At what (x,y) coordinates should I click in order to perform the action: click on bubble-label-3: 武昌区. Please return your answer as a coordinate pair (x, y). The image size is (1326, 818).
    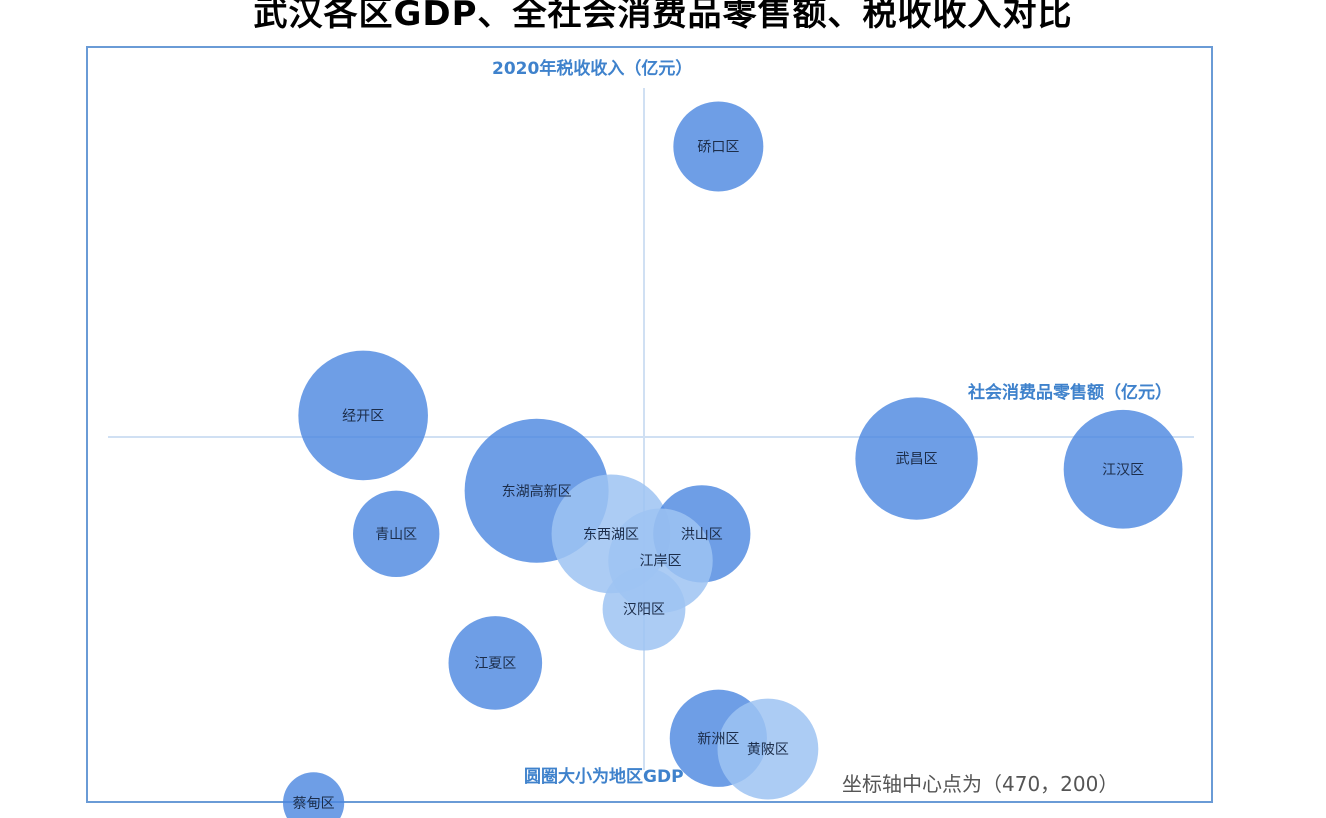
    Looking at the image, I should click on (917, 460).